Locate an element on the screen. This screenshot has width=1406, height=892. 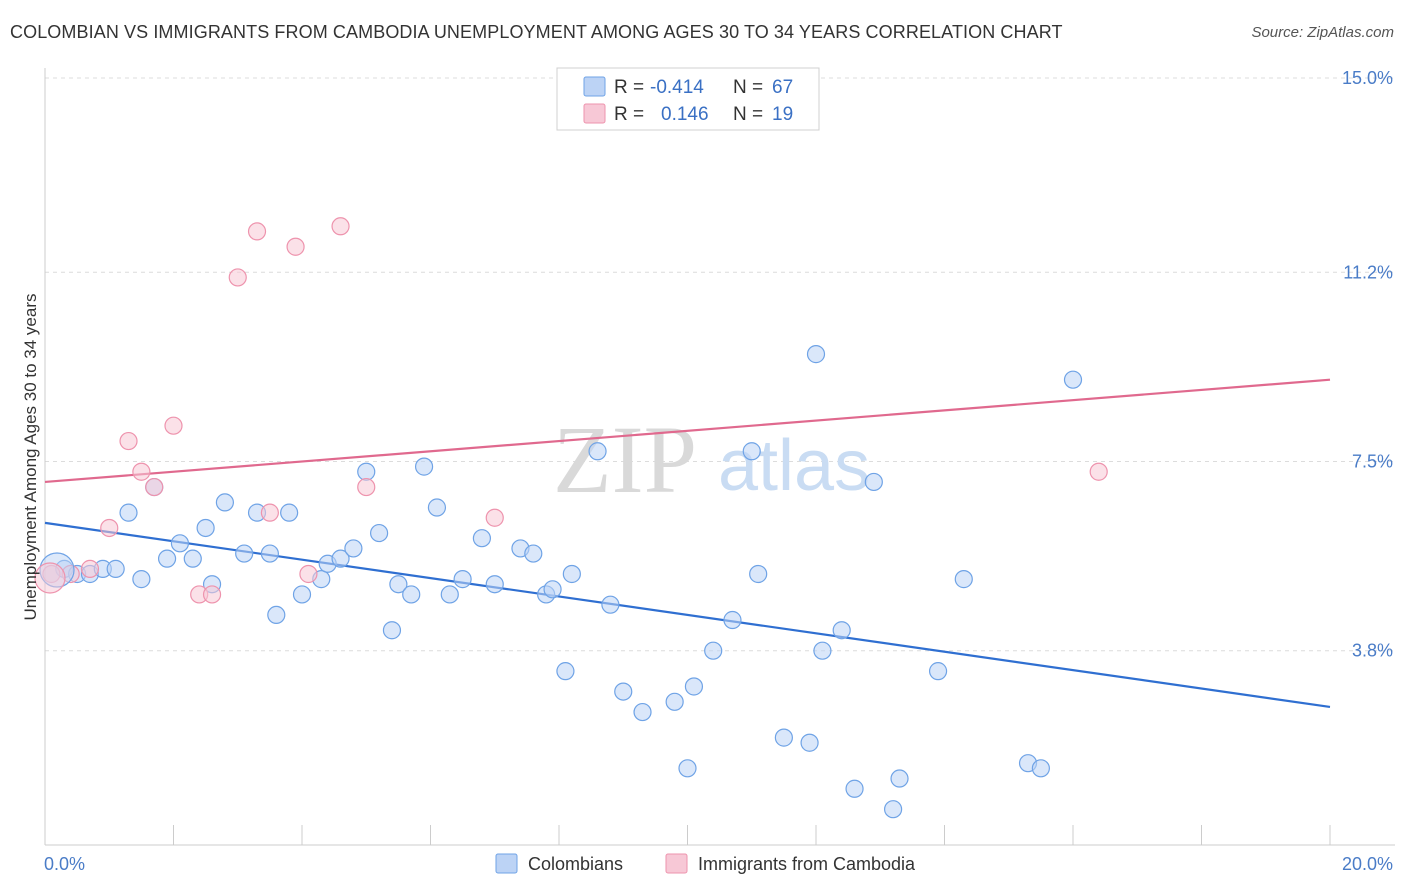
source-label: Source: ZipAtlas.com is located at coordinates (1322, 32).